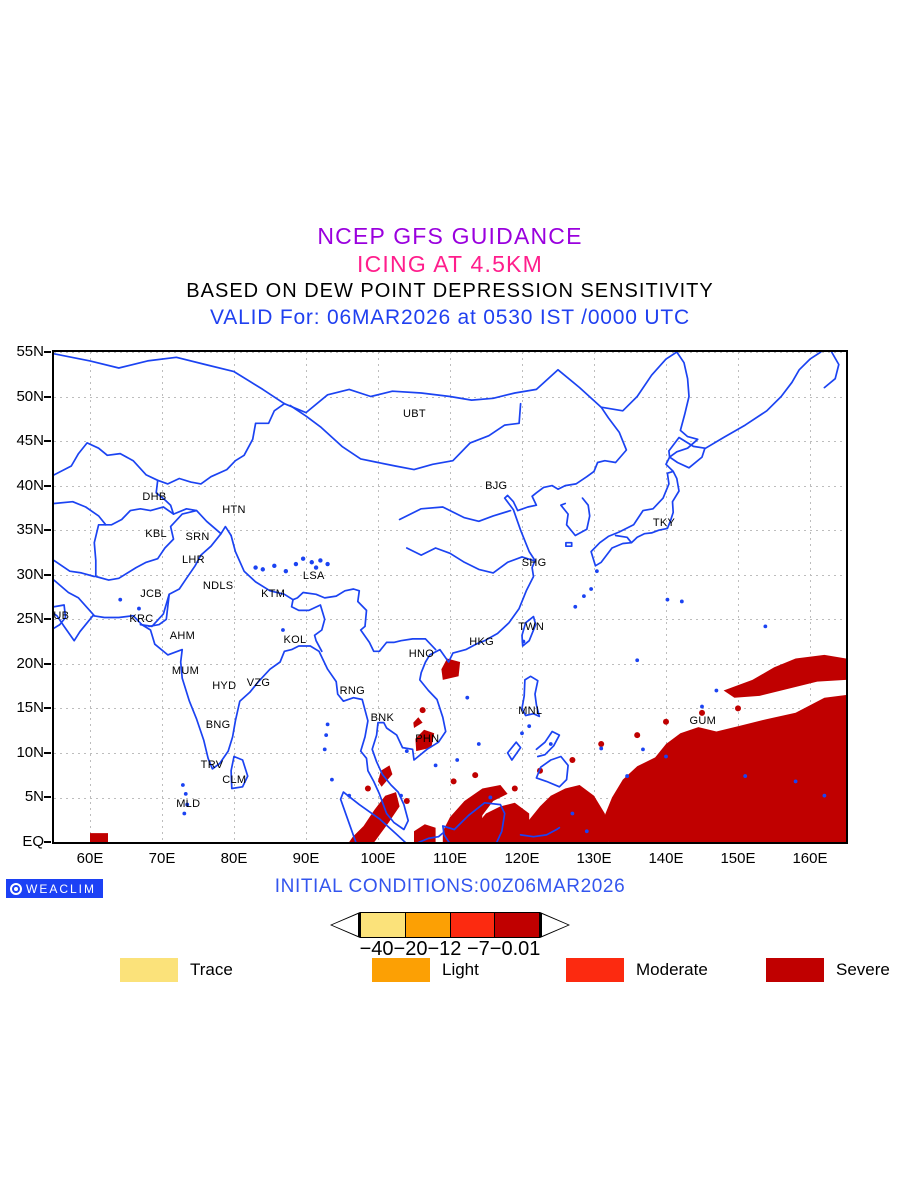 Image resolution: width=900 pixels, height=1200 pixels. What do you see at coordinates (575, 517) in the screenshot?
I see `coast-korea` at bounding box center [575, 517].